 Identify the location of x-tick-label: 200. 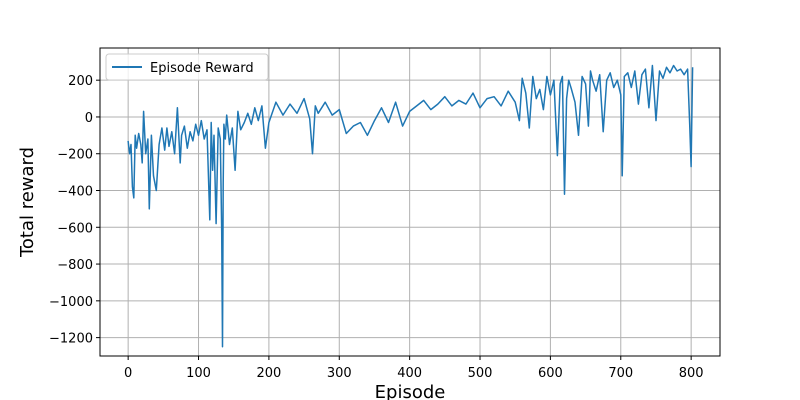
(268, 373).